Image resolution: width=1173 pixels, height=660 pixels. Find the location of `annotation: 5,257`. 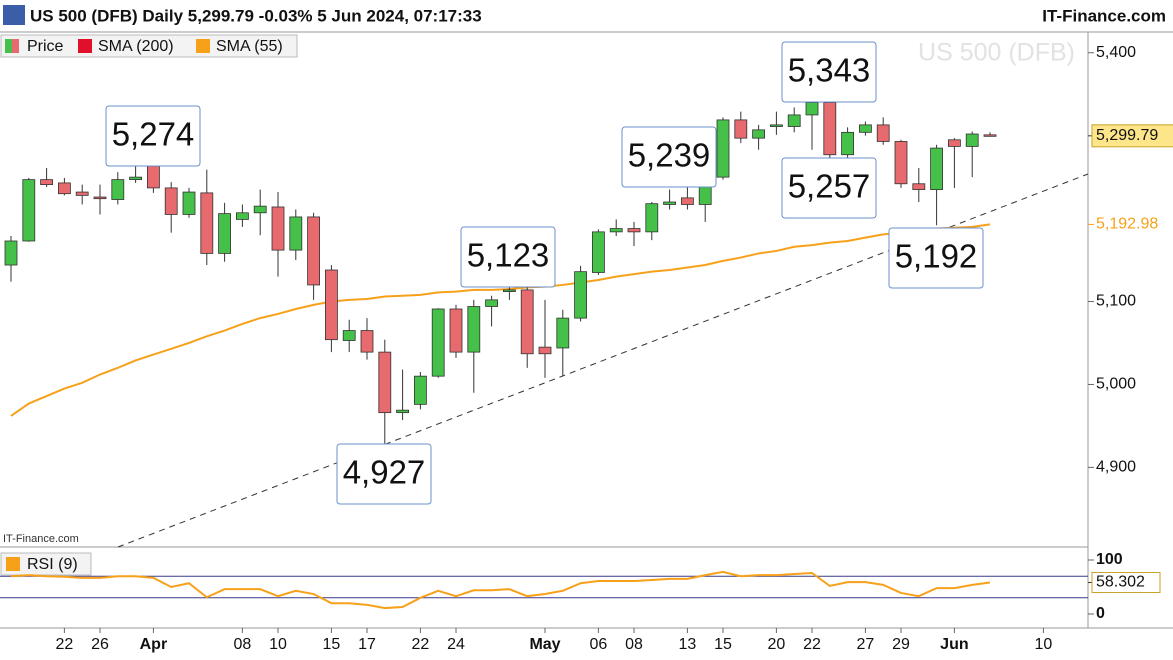

annotation: 5,257 is located at coordinates (829, 186).